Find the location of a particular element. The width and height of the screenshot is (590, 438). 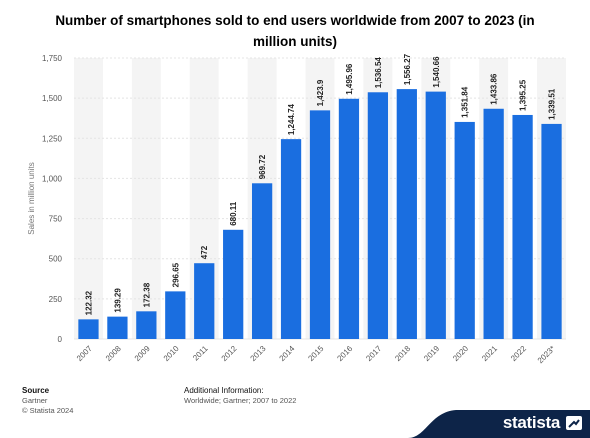

x-tick-label: 2009 is located at coordinates (142, 353).